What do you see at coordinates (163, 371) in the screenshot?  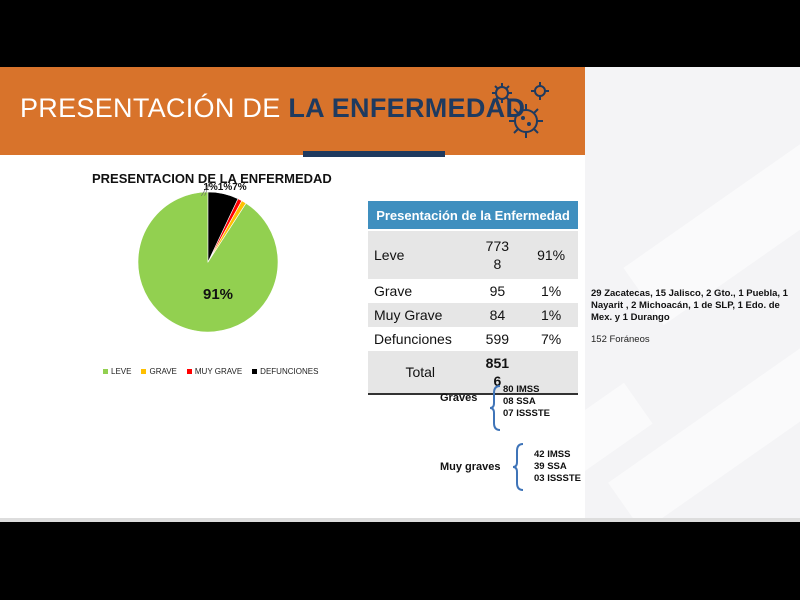 I see `legend-label: GRAVE` at bounding box center [163, 371].